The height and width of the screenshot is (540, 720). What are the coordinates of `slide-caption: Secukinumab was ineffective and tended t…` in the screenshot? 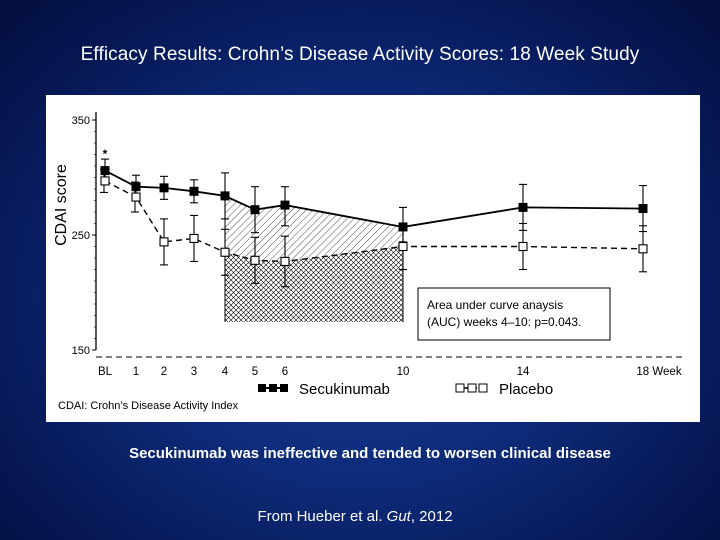 It's located at (370, 453).